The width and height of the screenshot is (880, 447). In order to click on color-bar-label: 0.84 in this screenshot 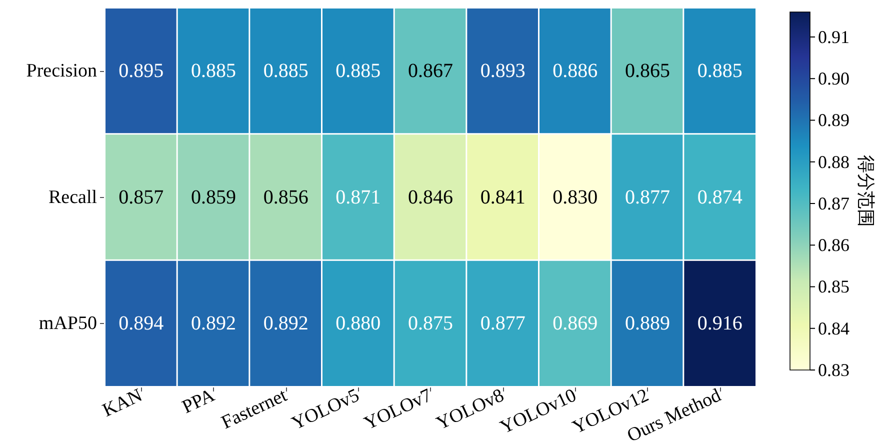, I will do `click(834, 328)`.